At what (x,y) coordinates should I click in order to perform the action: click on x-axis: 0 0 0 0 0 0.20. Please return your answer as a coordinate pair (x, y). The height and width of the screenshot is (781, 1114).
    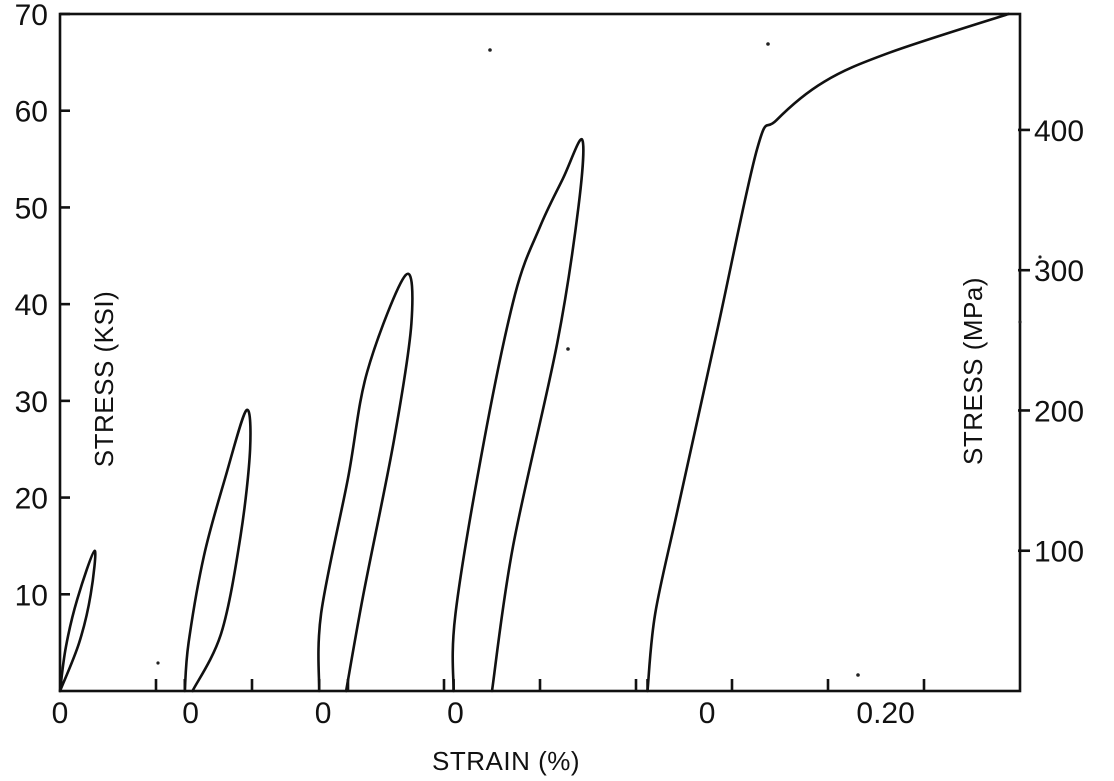
    Looking at the image, I should click on (489, 704).